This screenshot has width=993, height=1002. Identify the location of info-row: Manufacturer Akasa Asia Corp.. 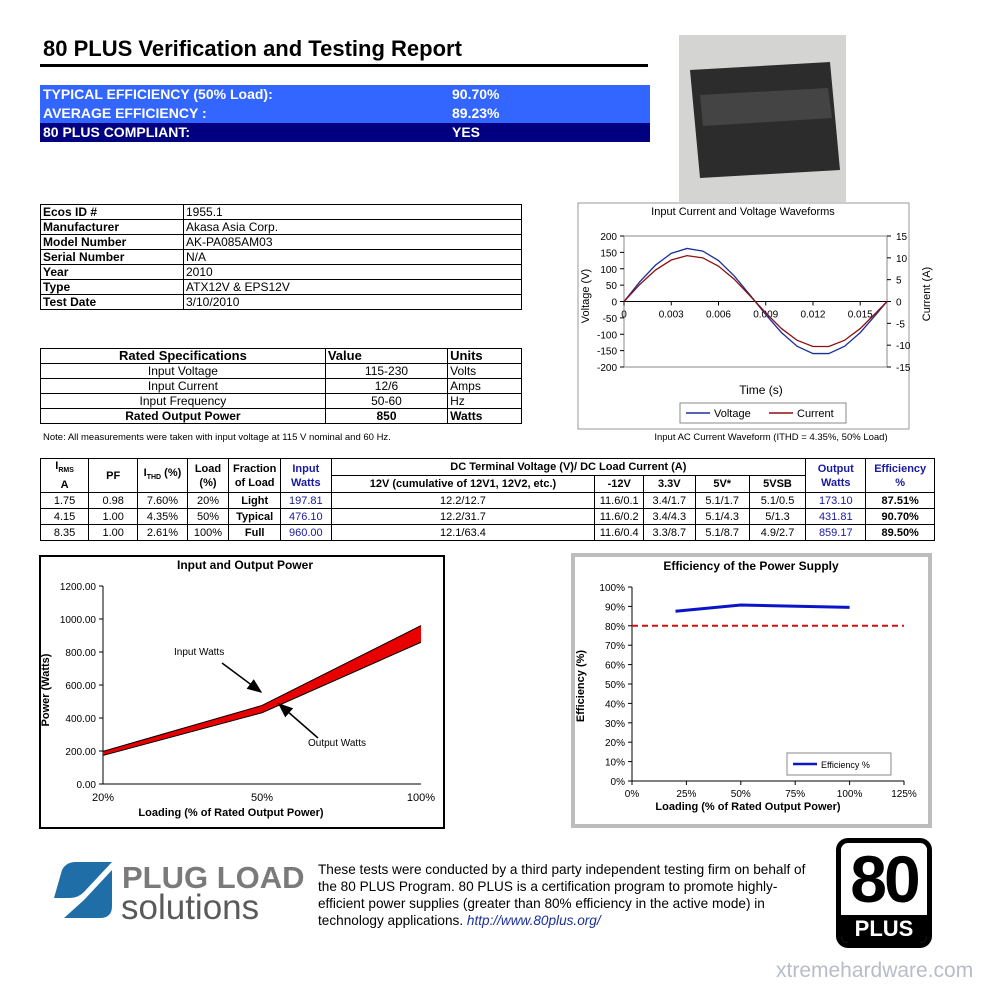
(281, 227).